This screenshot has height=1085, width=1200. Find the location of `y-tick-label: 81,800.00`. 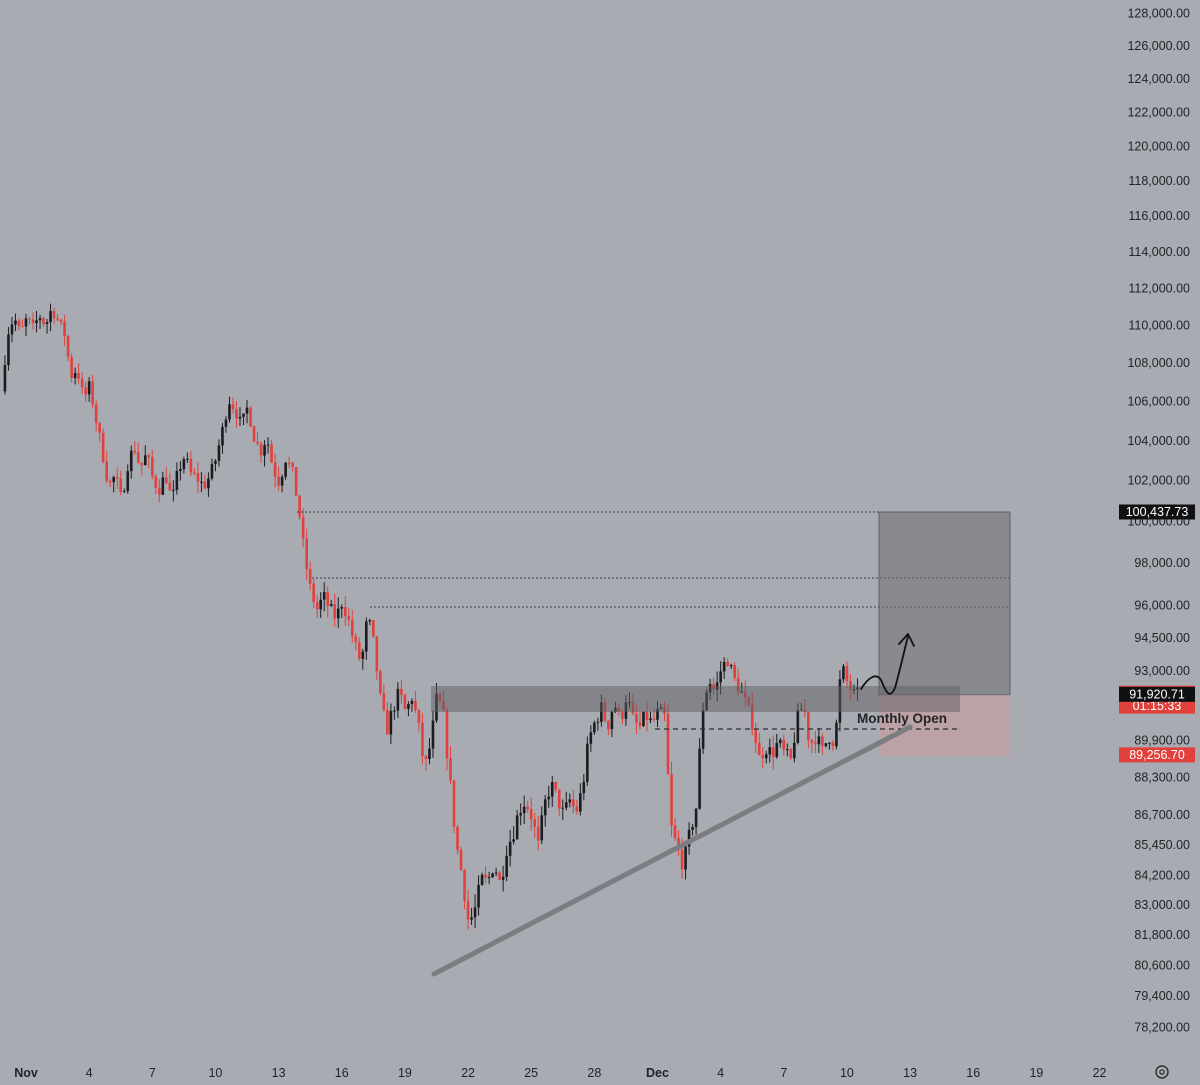

y-tick-label: 81,800.00 is located at coordinates (1162, 935).